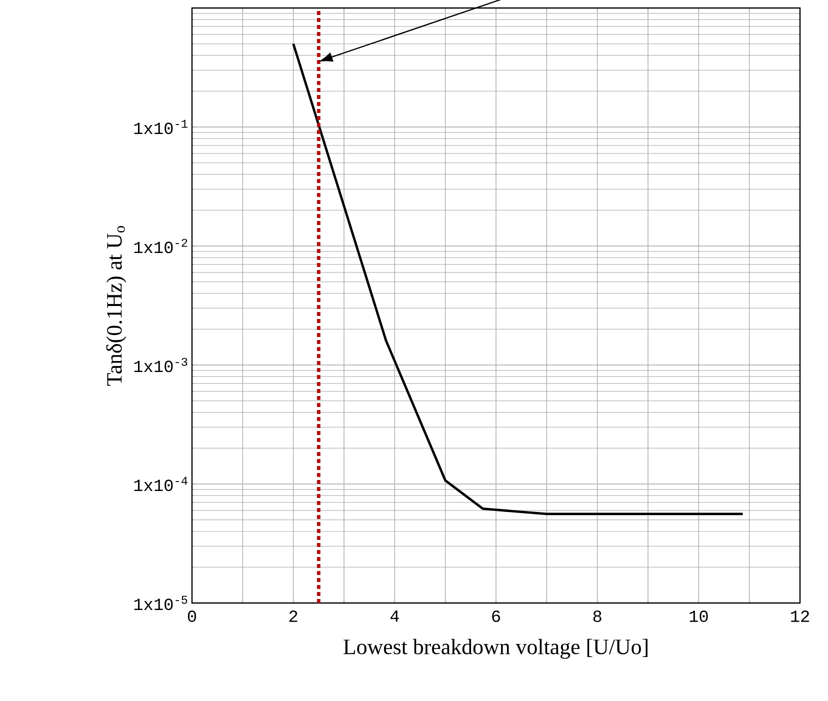 The height and width of the screenshot is (701, 828). Describe the element at coordinates (161, 246) in the screenshot. I see `y-tick-label: 1x10$^{-2}$` at that location.